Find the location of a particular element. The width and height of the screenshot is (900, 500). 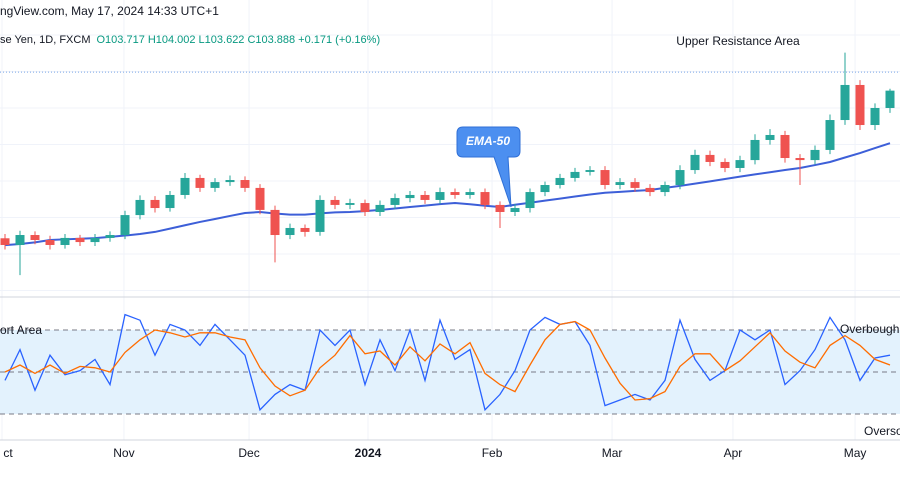

x-tick-label: Dec is located at coordinates (248, 453).